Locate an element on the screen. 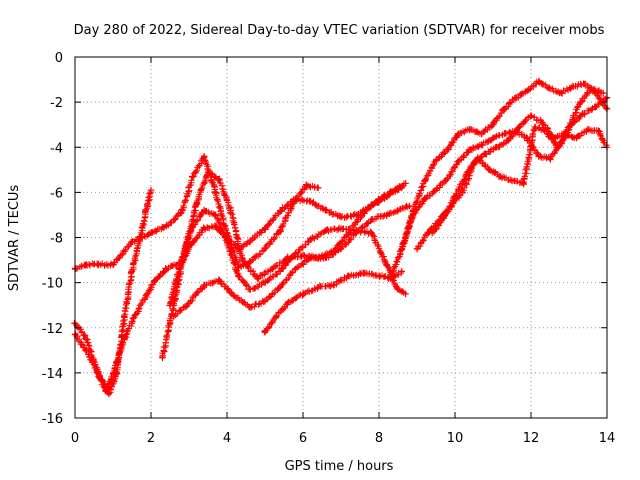 Image resolution: width=640 pixels, height=480 pixels. y-tick-label: -10 is located at coordinates (52, 284).